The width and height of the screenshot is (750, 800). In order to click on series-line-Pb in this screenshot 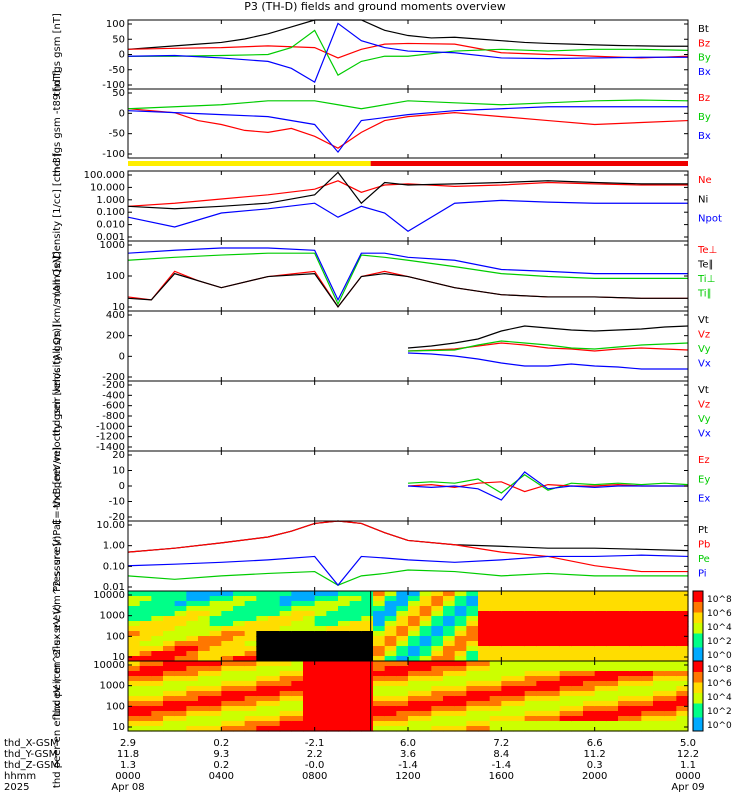, I will do `click(407, 546)`.